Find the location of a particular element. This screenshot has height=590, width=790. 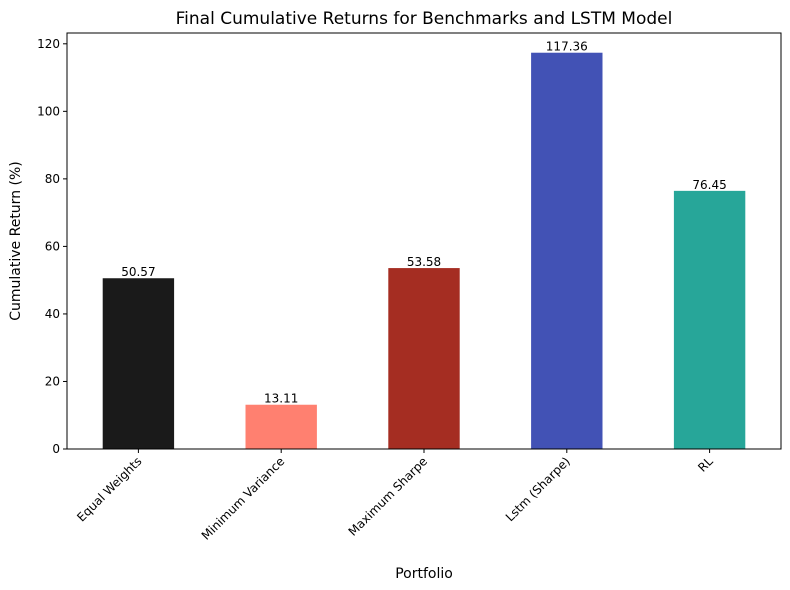

y-tick-label: 40 is located at coordinates (52, 314).